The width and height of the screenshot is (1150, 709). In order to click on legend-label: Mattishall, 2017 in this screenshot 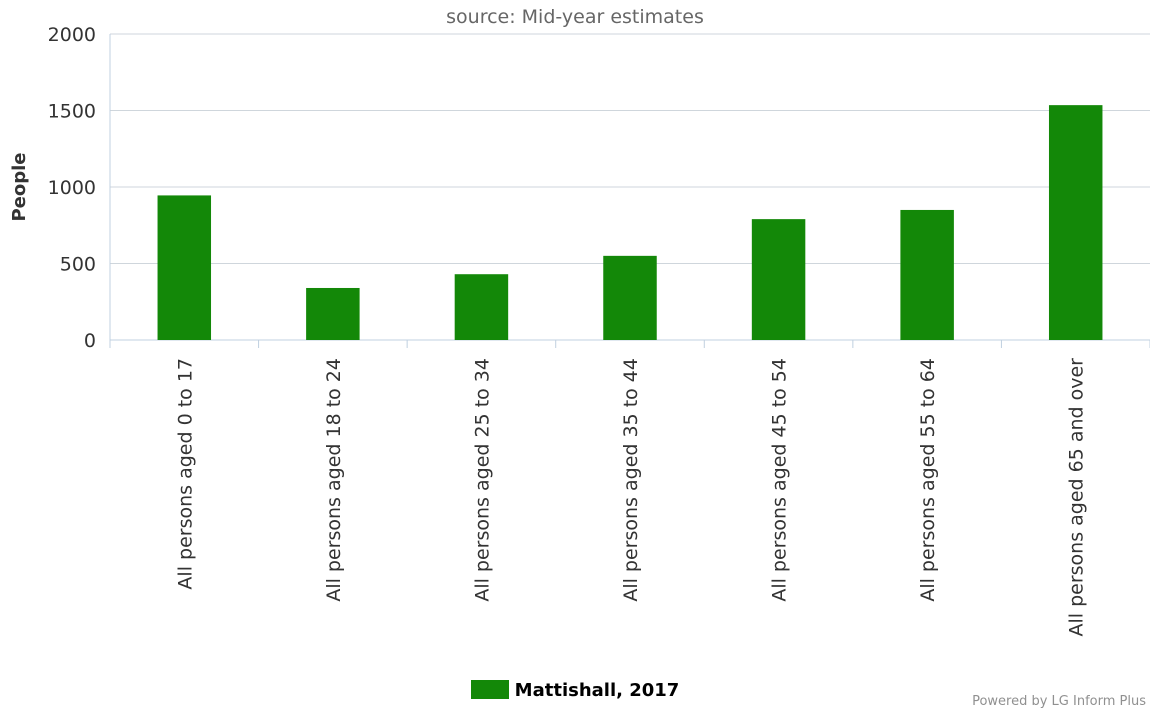, I will do `click(597, 690)`.